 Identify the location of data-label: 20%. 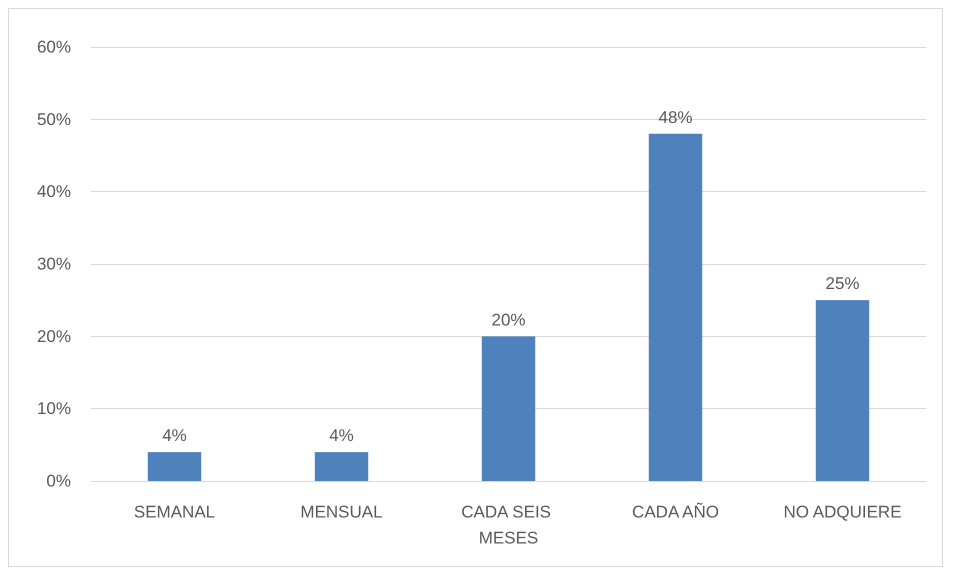
(508, 320).